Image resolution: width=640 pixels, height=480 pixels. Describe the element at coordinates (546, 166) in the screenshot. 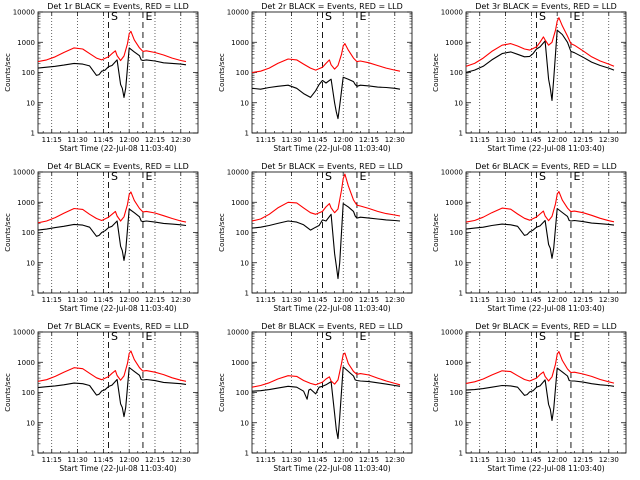

I see `panel-title: Det 6r BLACK = Events, RED = LLD` at that location.